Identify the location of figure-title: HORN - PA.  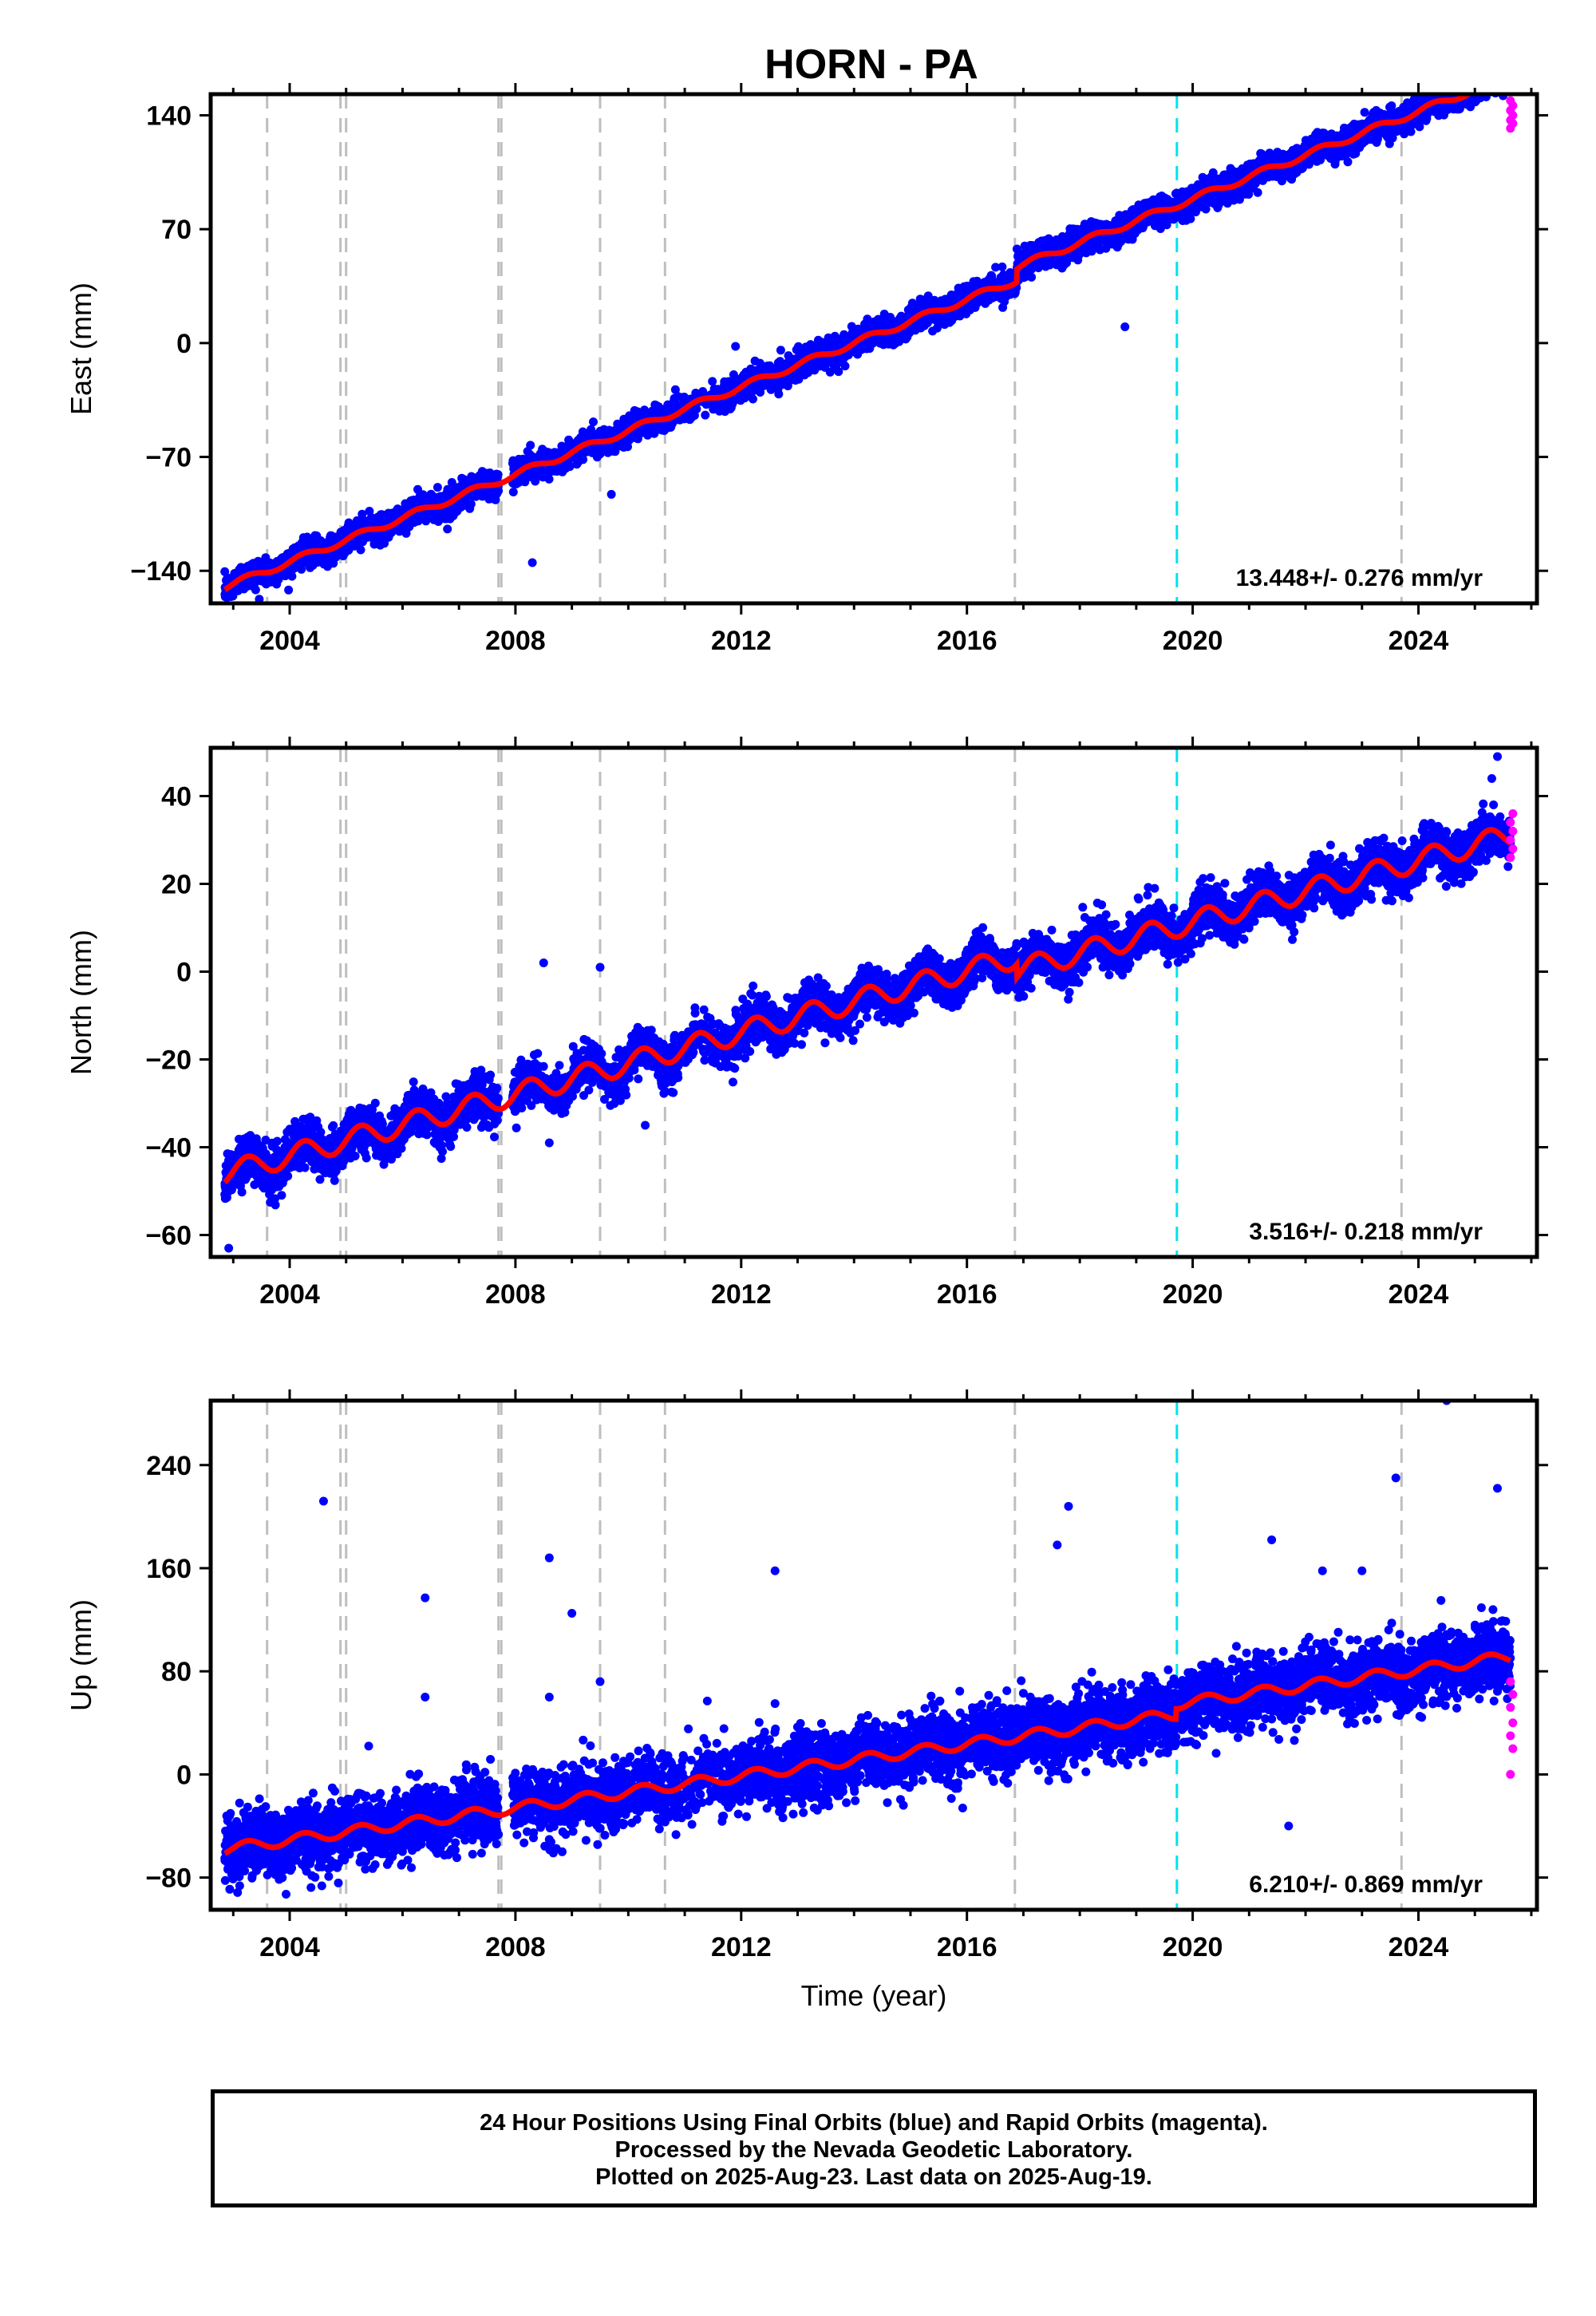
(871, 64).